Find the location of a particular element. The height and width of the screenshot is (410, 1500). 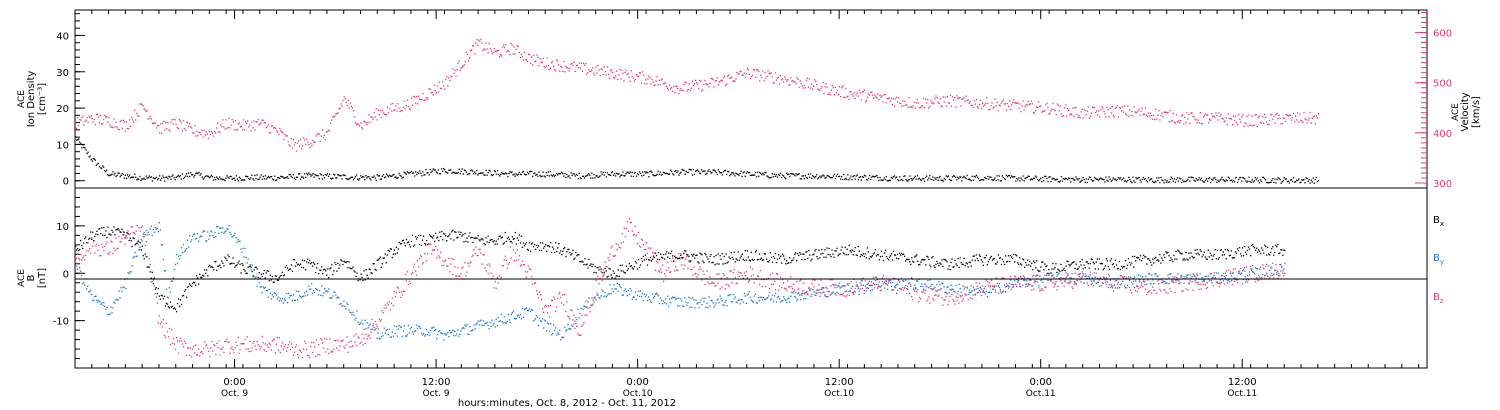

day-tick-label: Oct.10 is located at coordinates (638, 394).